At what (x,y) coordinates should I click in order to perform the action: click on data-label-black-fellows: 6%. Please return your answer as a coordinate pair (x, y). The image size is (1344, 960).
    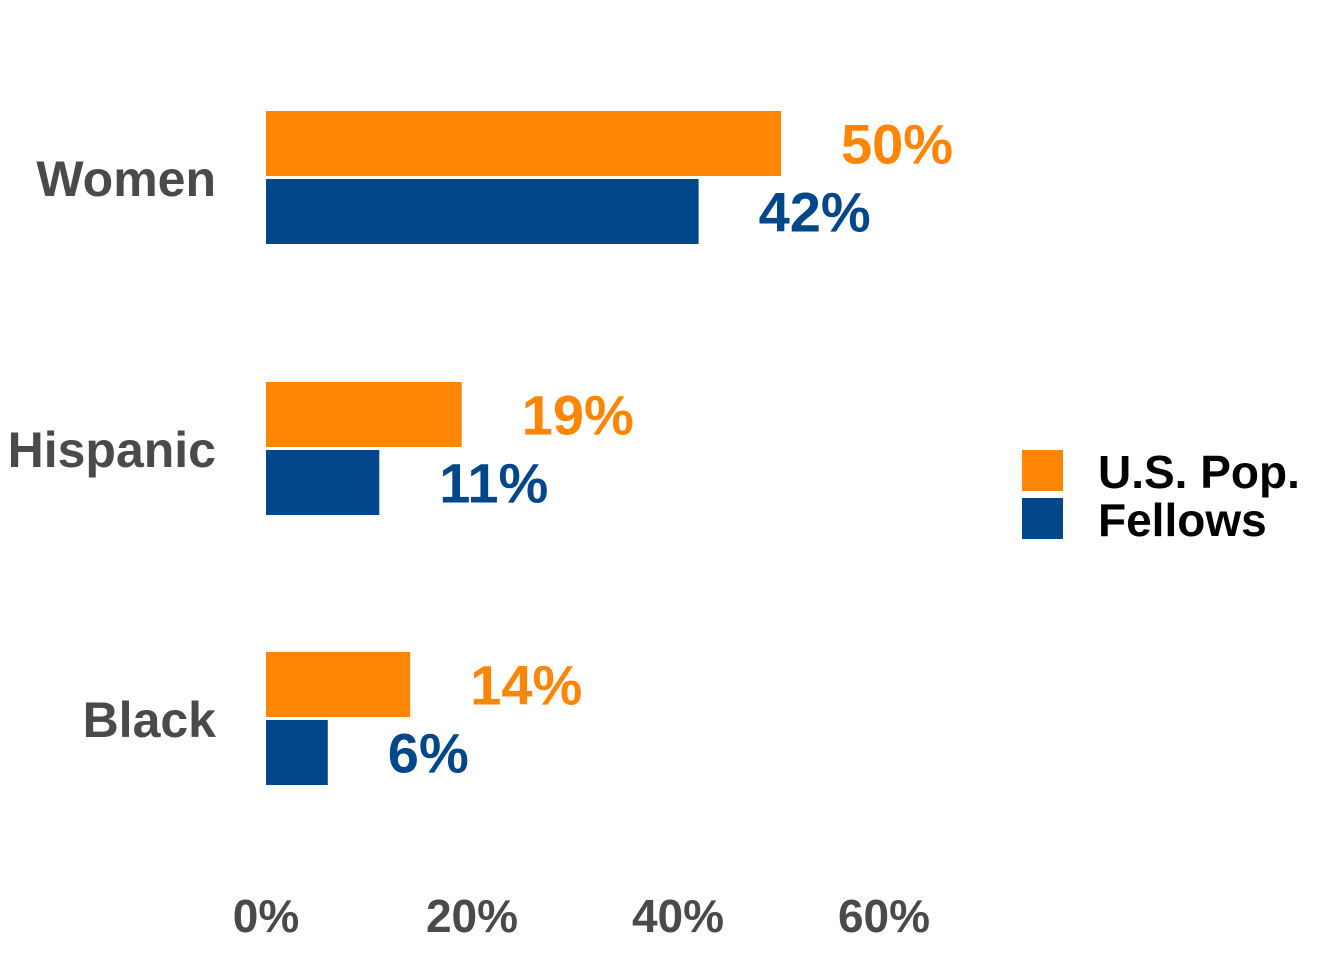
    Looking at the image, I should click on (428, 753).